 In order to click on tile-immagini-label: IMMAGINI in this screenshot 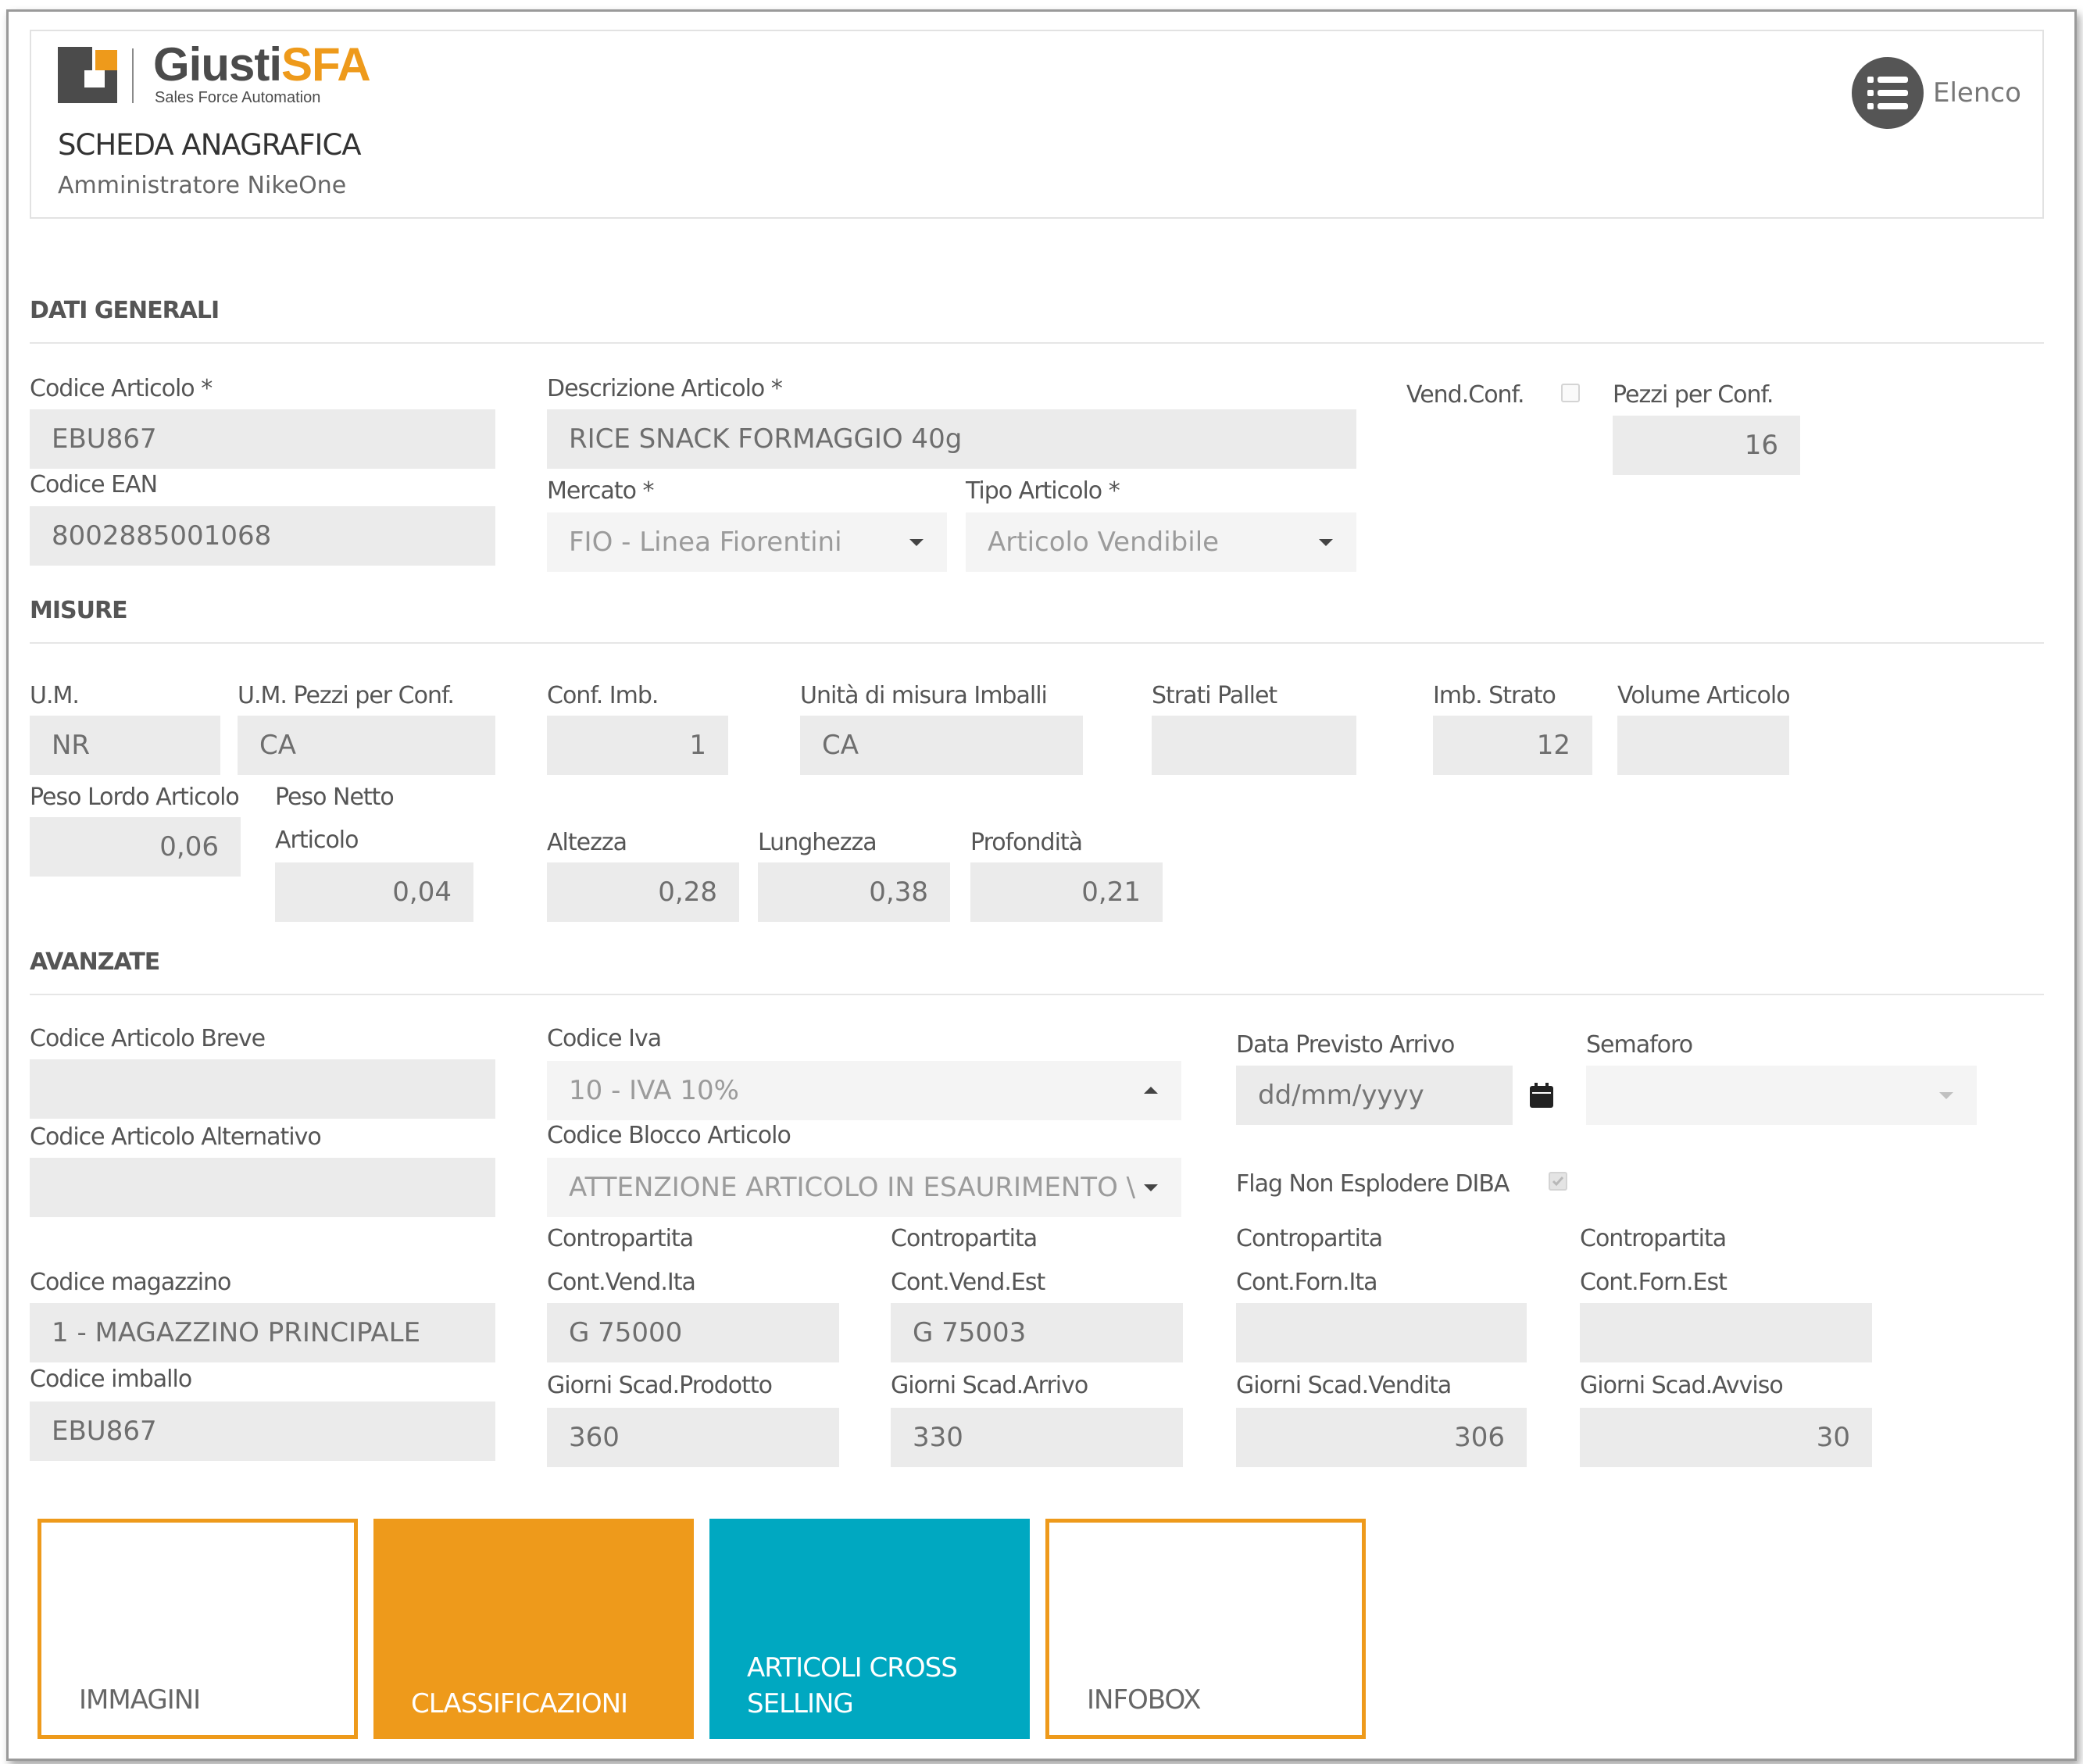, I will do `click(140, 1700)`.